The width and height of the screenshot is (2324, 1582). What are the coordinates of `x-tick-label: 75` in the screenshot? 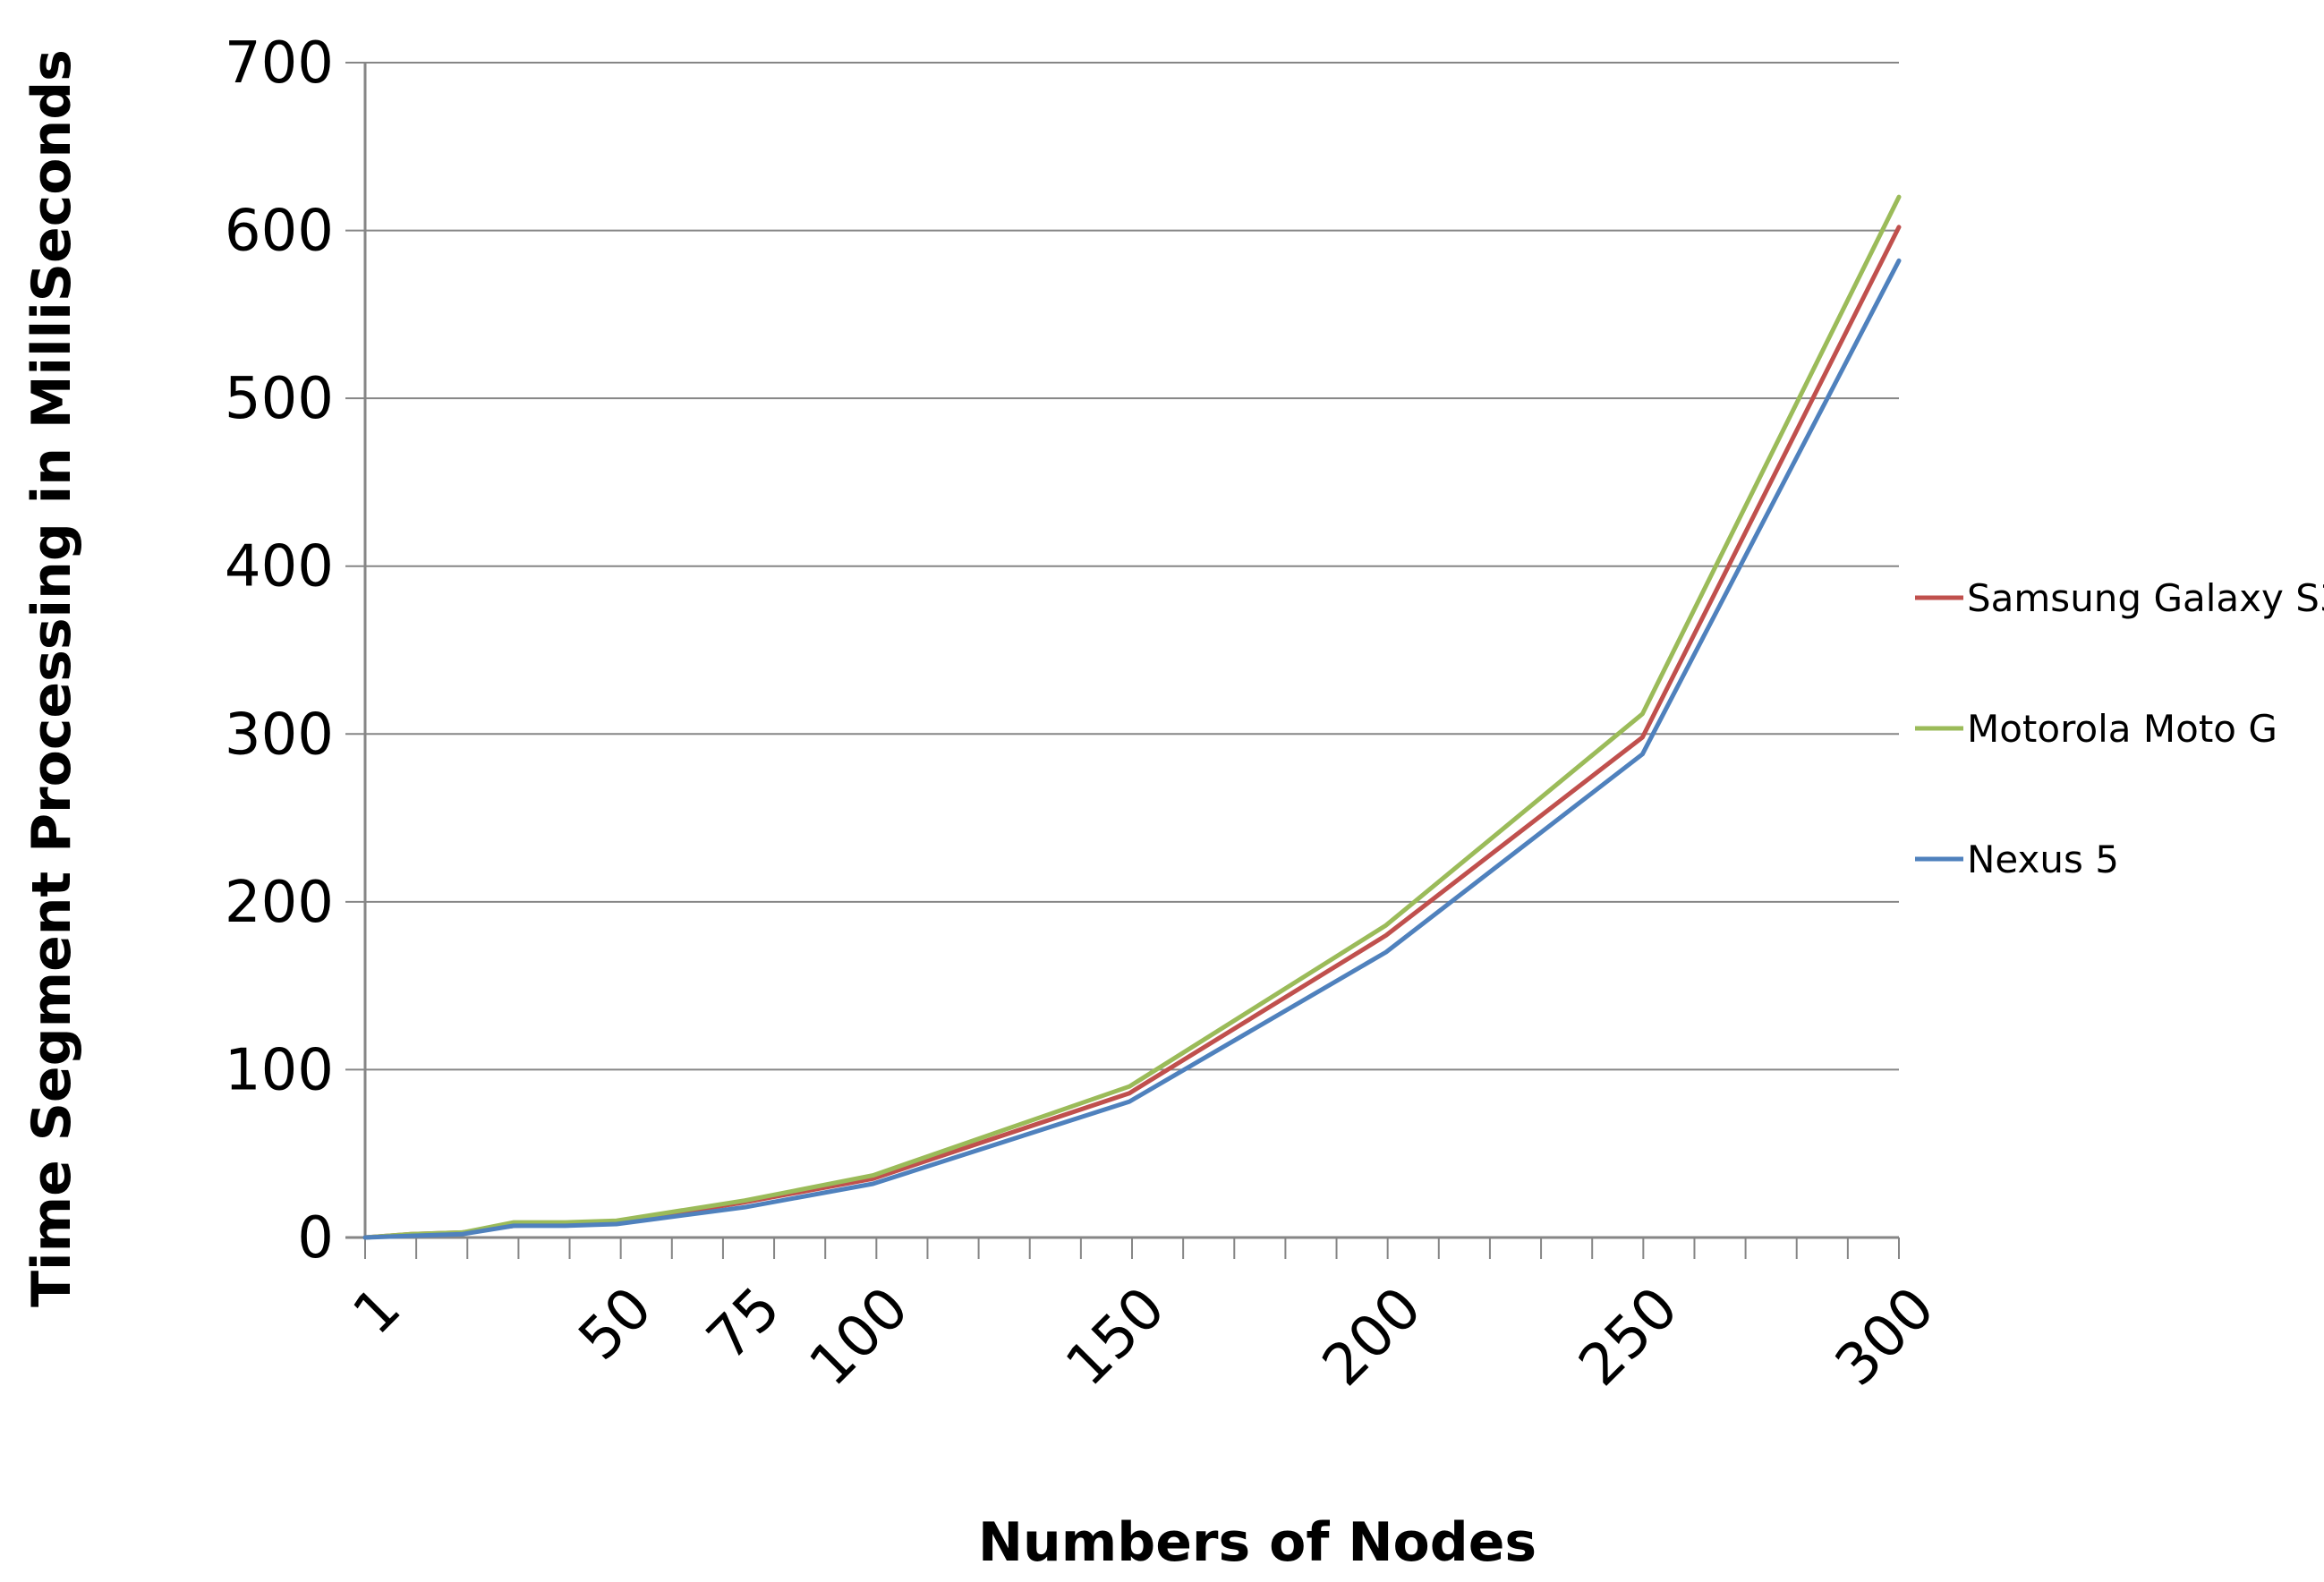 It's located at (743, 1325).